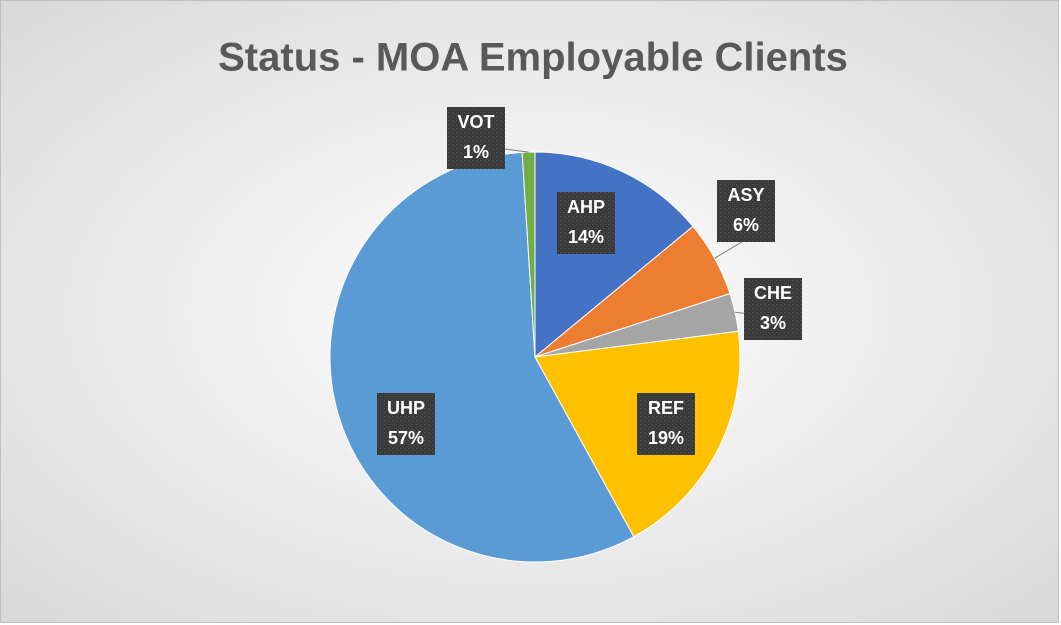 This screenshot has width=1061, height=625. What do you see at coordinates (666, 408) in the screenshot?
I see `label-category: REF` at bounding box center [666, 408].